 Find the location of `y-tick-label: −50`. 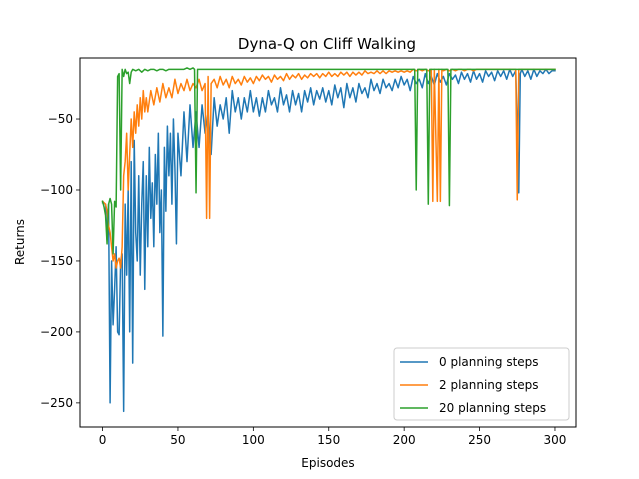

y-tick-label: −50 is located at coordinates (60, 119).